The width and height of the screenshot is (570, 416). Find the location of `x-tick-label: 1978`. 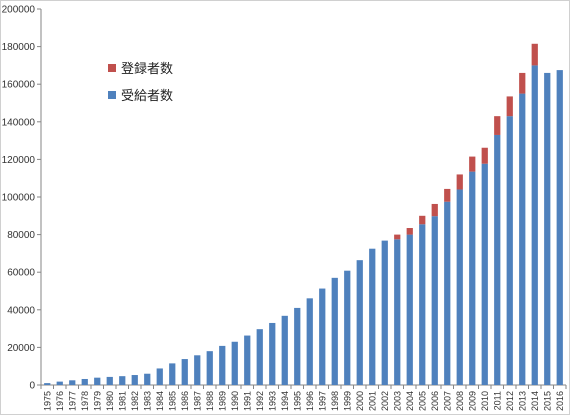

x-tick-label: 1978 is located at coordinates (85, 401).